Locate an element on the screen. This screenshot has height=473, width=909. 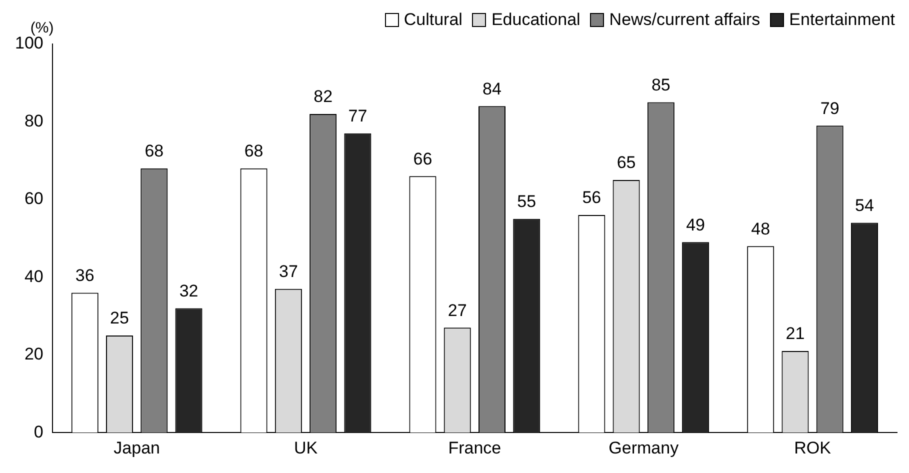
data-label: 82 is located at coordinates (323, 96).